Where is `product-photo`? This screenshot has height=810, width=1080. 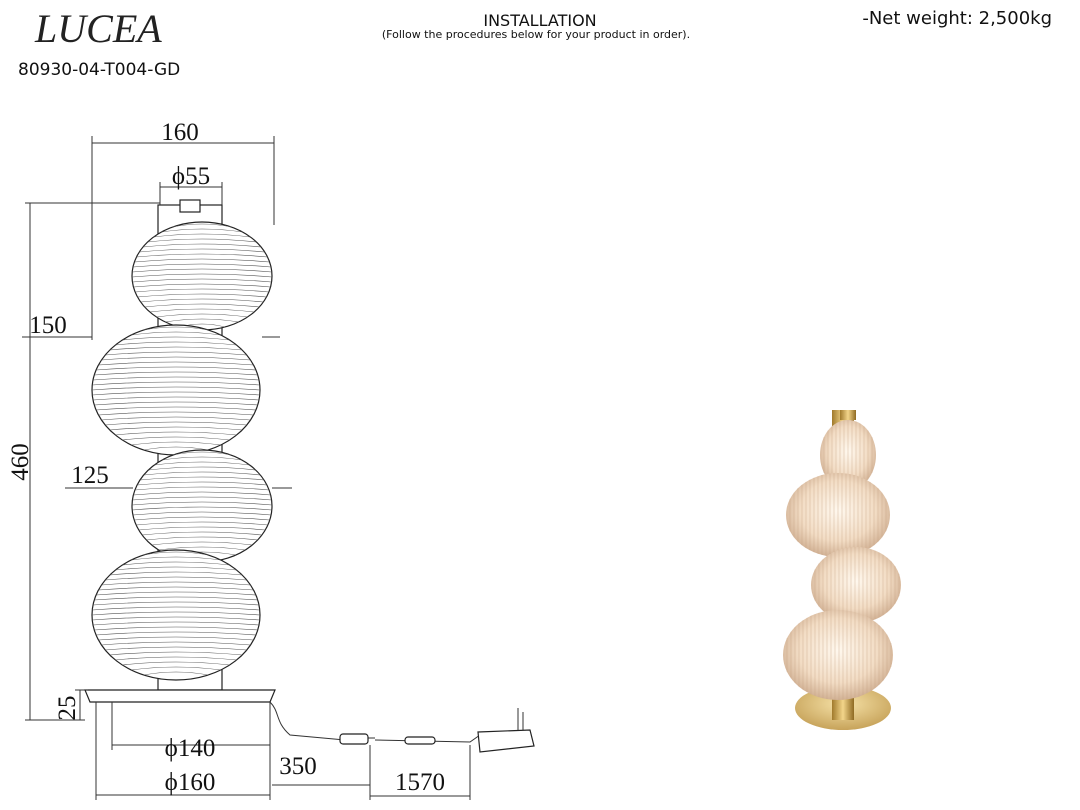 product-photo is located at coordinates (842, 570).